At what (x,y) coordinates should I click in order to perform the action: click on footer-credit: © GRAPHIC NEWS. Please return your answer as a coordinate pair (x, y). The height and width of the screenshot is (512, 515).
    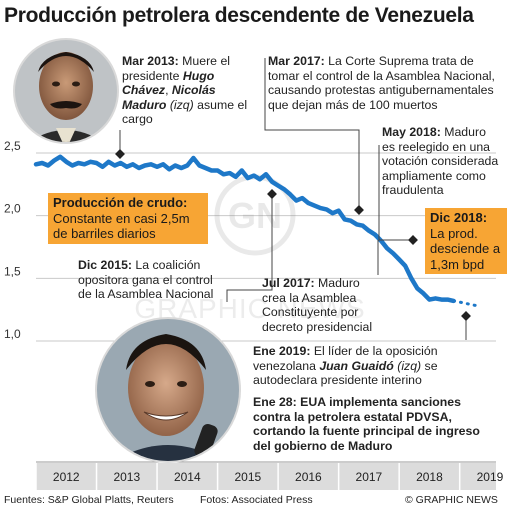
    Looking at the image, I should click on (451, 500).